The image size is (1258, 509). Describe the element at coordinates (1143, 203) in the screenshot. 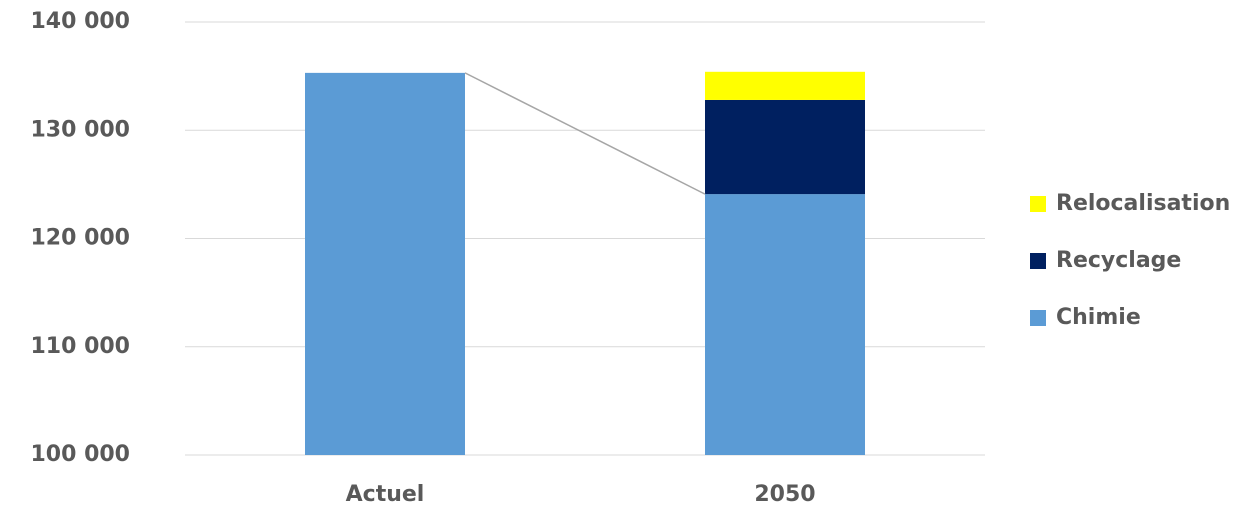

I see `legend-label: Relocalisation` at that location.